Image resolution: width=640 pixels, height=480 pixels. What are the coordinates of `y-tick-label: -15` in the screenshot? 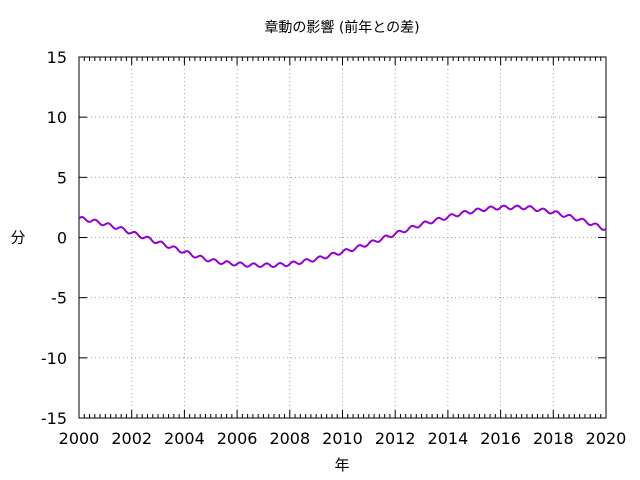 It's located at (54, 418).